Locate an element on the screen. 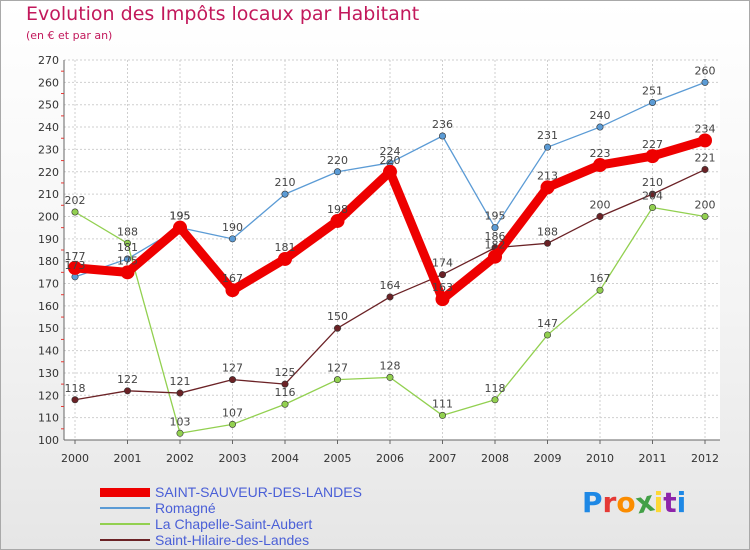 The image size is (750, 550). data-label-la-chapelle-saint-aubert: 188 is located at coordinates (127, 231).